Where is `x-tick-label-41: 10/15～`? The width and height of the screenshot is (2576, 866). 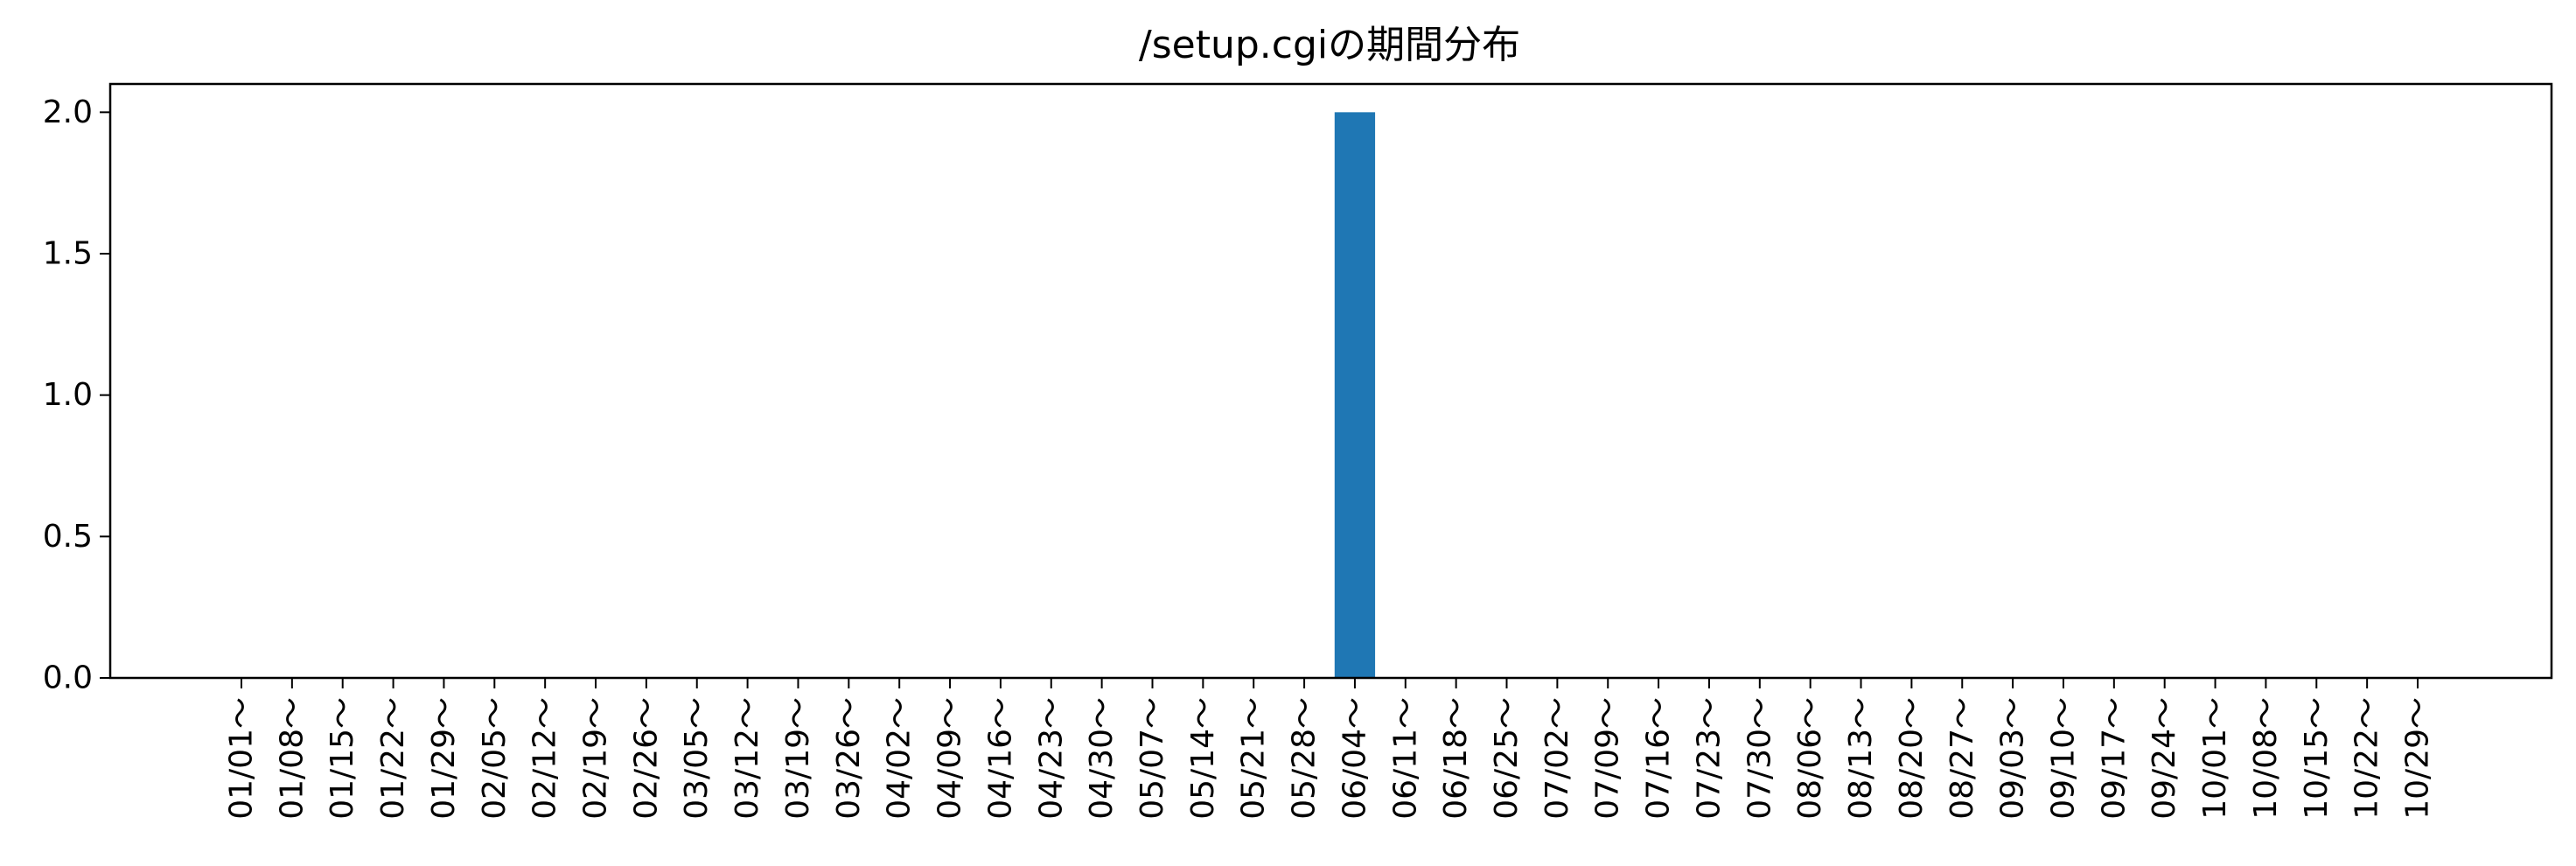 x-tick-label-41: 10/15～ is located at coordinates (2317, 758).